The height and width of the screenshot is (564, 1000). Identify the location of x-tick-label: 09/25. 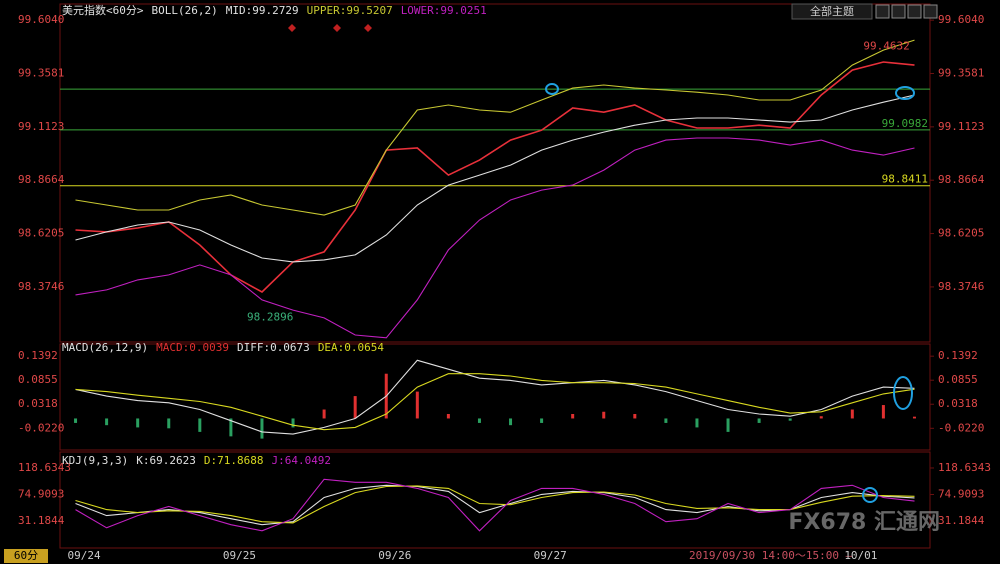
(239, 555).